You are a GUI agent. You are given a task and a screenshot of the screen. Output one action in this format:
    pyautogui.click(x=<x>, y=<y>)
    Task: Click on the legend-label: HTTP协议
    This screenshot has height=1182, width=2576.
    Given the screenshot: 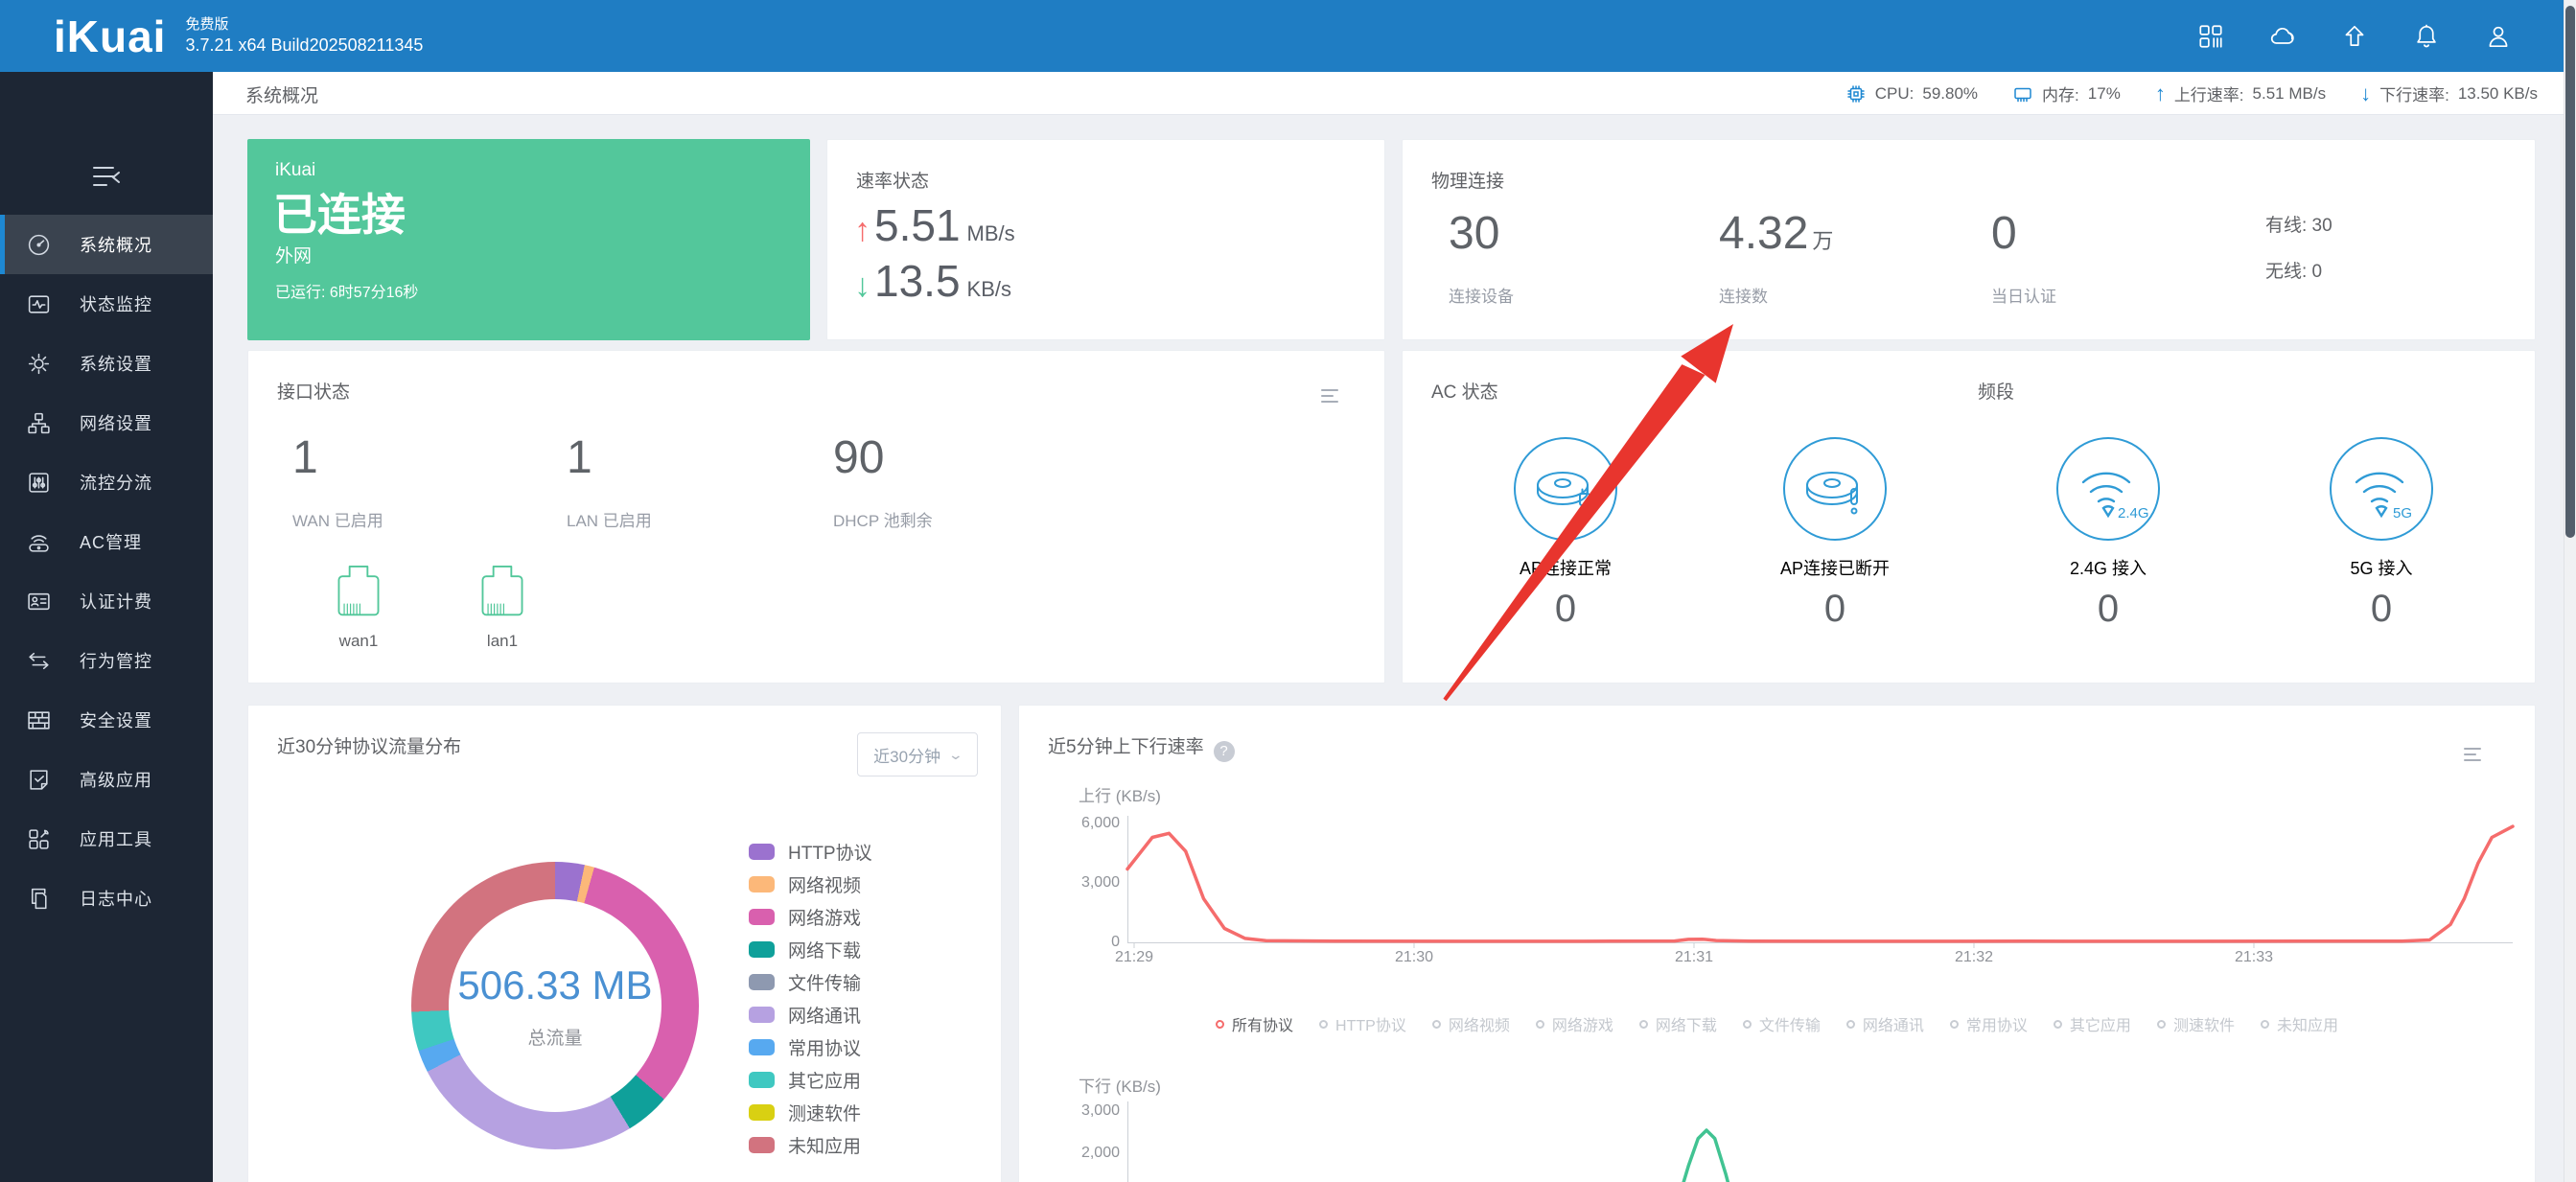 What is the action you would take?
    pyautogui.click(x=1371, y=1026)
    